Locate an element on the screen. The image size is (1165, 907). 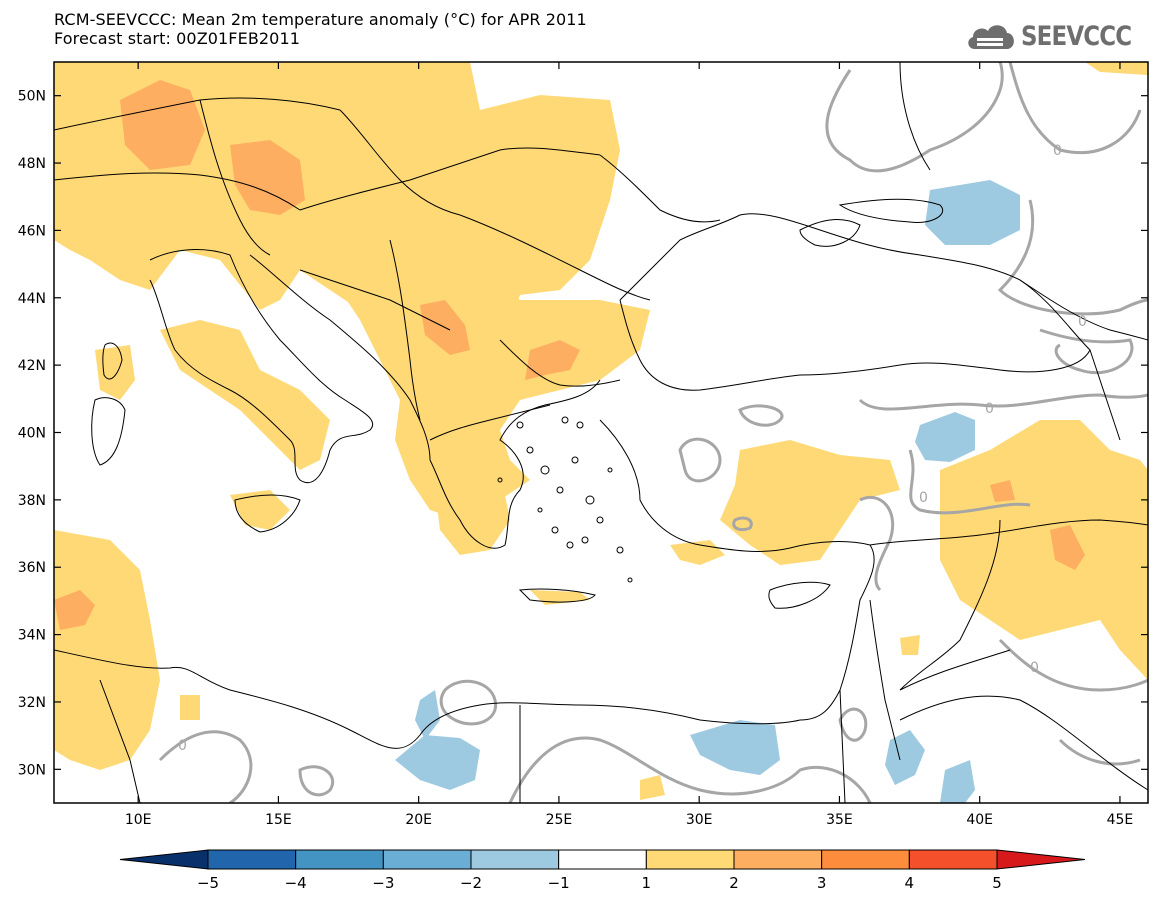
lat-tick-label: 32N is located at coordinates (32, 703).